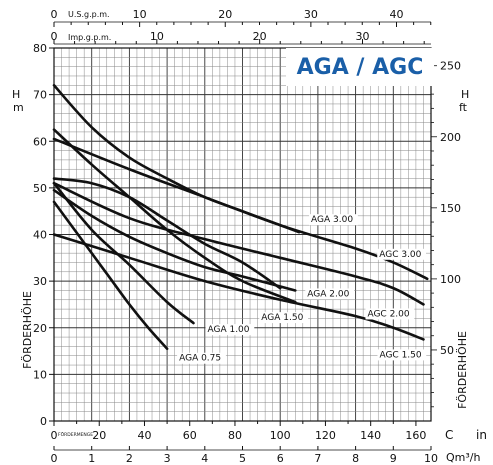  I want to click on lmin-tick-label: 160, so click(415, 435).